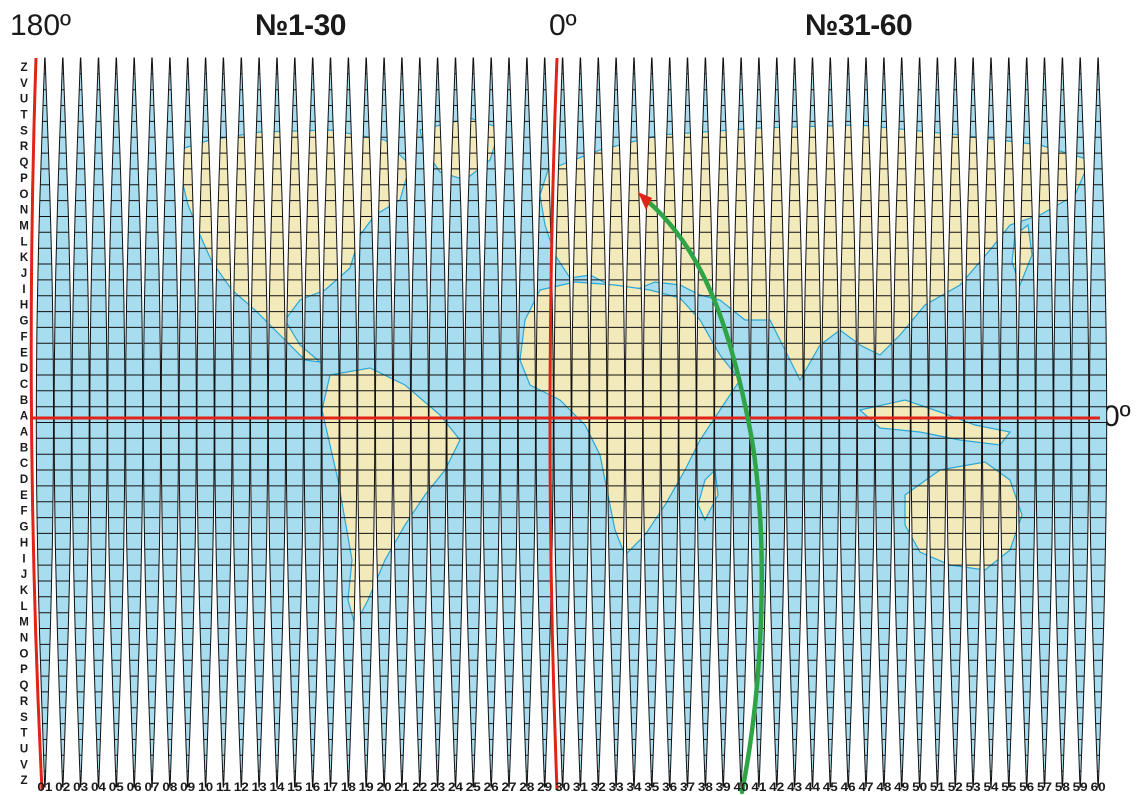 This screenshot has height=795, width=1136. I want to click on zone-number: 28, so click(526, 787).